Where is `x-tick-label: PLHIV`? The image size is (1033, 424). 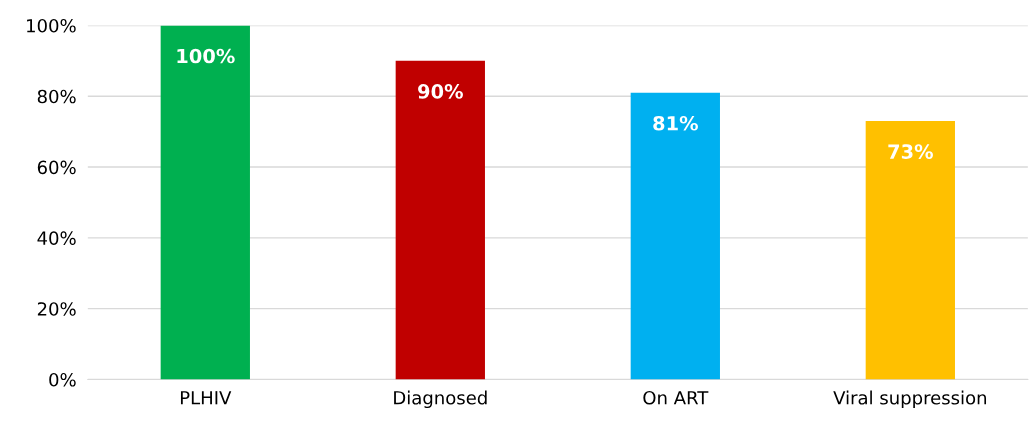
x-tick-label: PLHIV is located at coordinates (206, 398).